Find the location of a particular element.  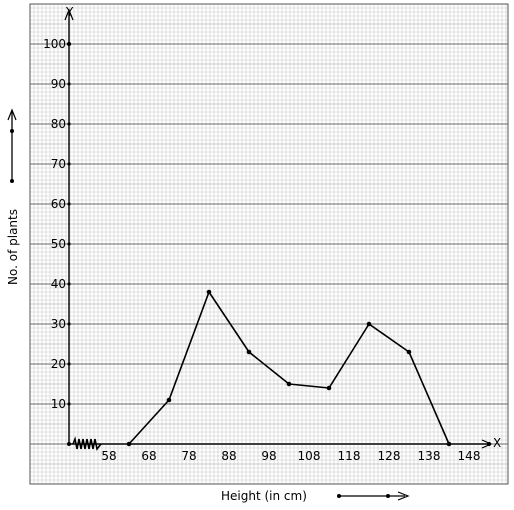

origin-point is located at coordinates (69, 444).